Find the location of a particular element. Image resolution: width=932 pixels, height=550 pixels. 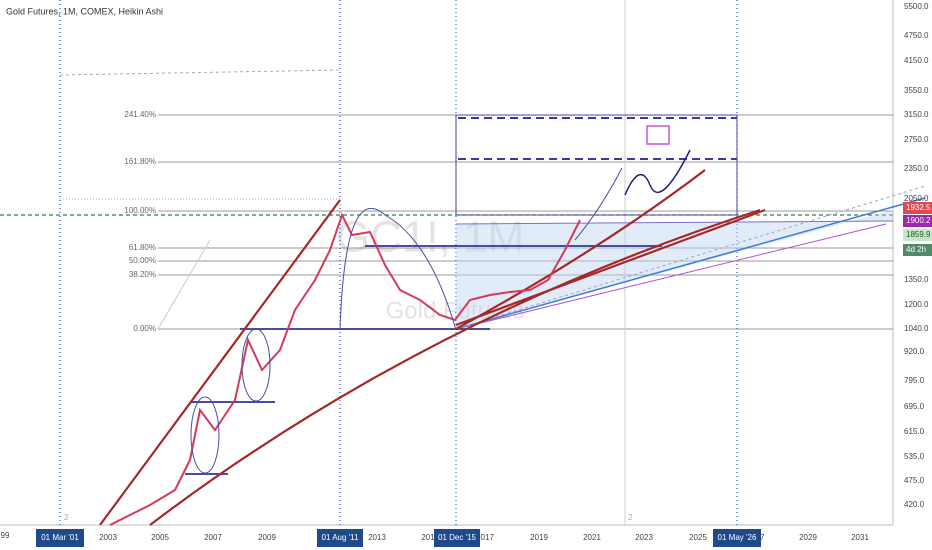

time-label: 201 is located at coordinates (428, 537).